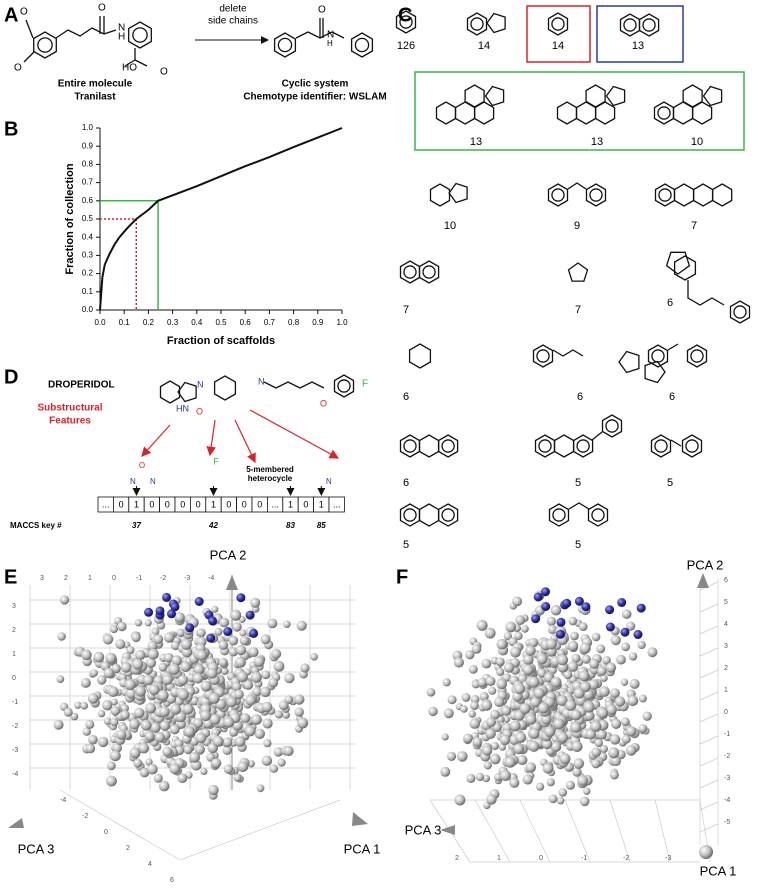  Describe the element at coordinates (213, 525) in the screenshot. I see `key-number: 42` at that location.